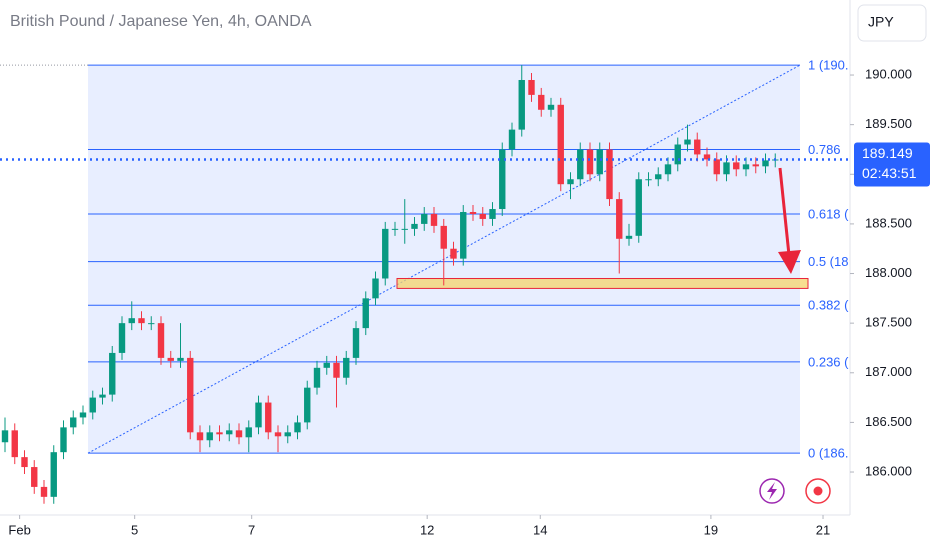  I want to click on chart-title: British Pound / Japanese Yen, 4h, OANDA, so click(161, 21).